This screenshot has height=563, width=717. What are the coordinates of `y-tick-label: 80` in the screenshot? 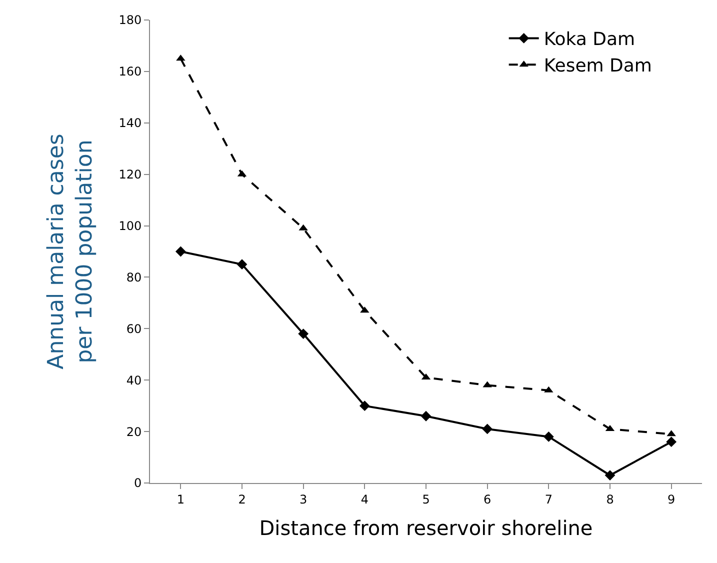 It's located at (134, 277).